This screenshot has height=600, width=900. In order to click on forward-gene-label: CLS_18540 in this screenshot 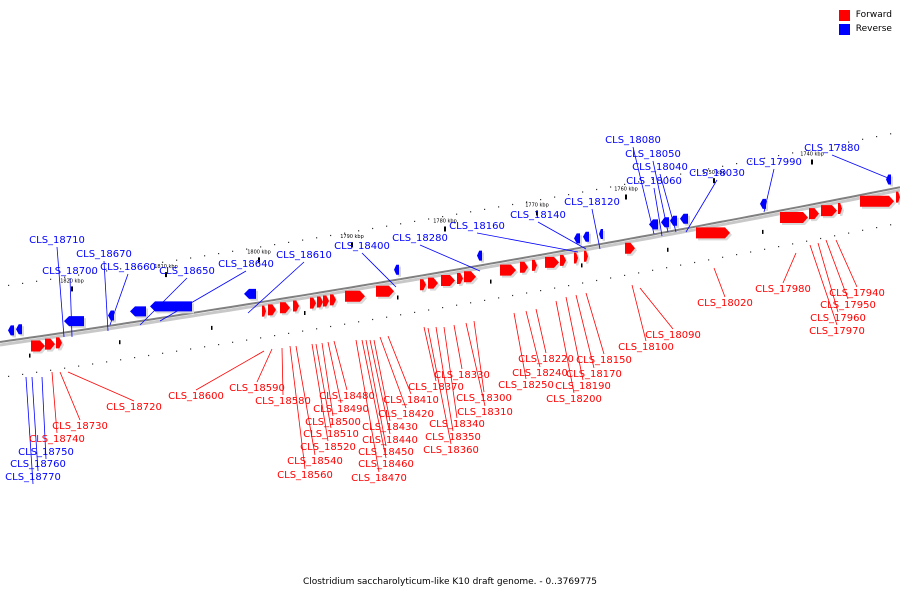, I will do `click(315, 461)`.